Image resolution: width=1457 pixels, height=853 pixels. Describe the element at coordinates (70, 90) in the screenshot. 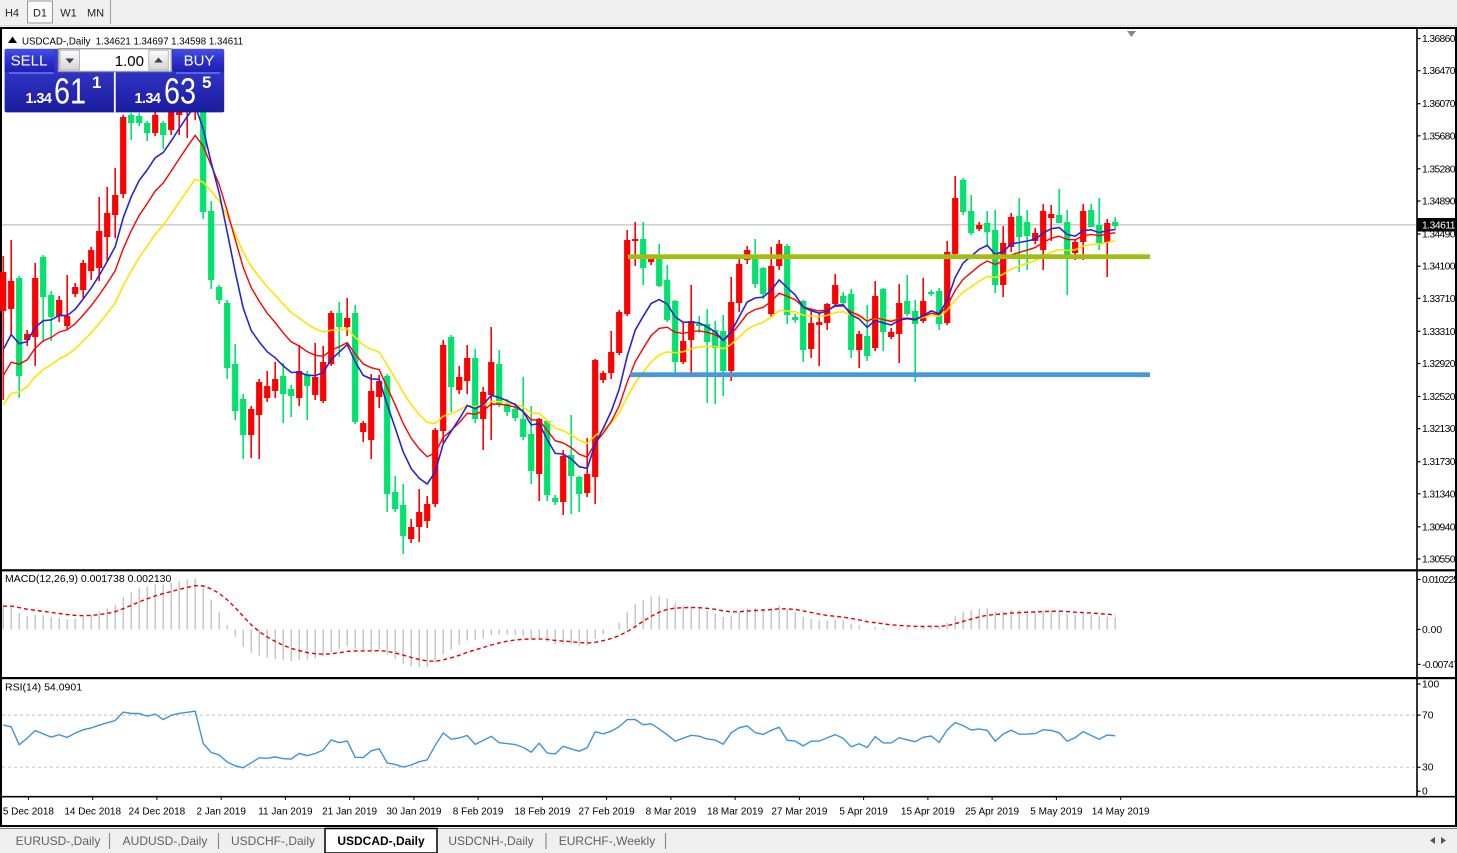

I see `svg-text: 61` at that location.